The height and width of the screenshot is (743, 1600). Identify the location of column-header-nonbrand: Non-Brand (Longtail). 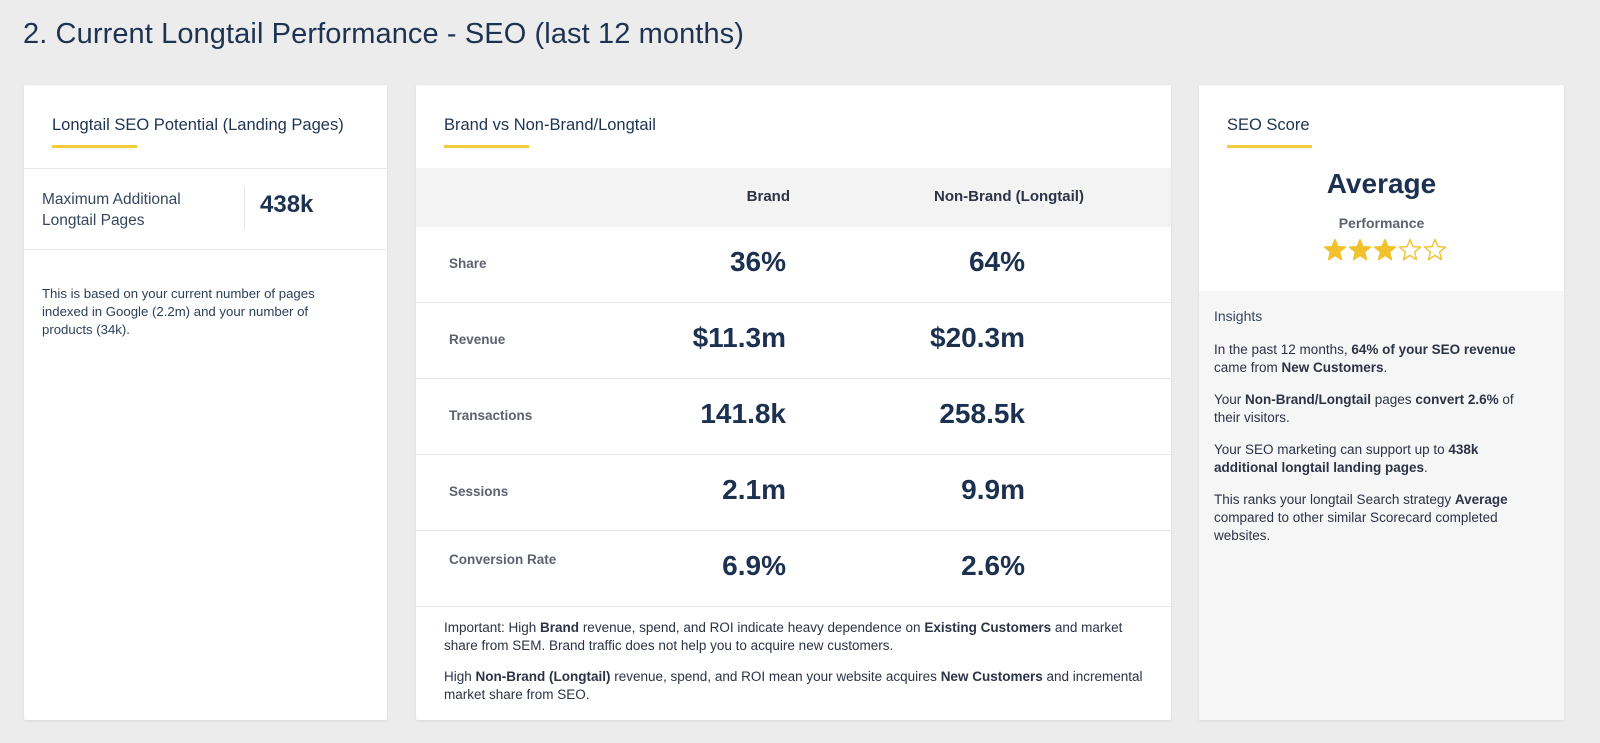
(1009, 196).